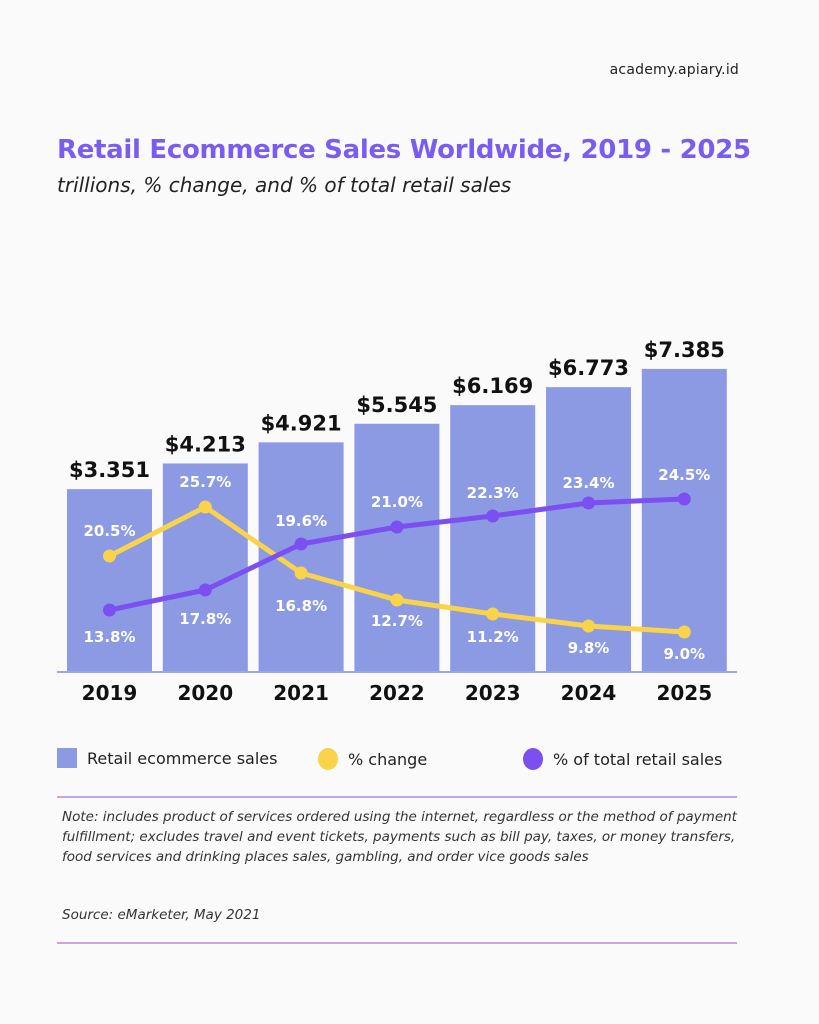 The image size is (819, 1024). I want to click on bar-value-label-2019: $3.351, so click(109, 470).